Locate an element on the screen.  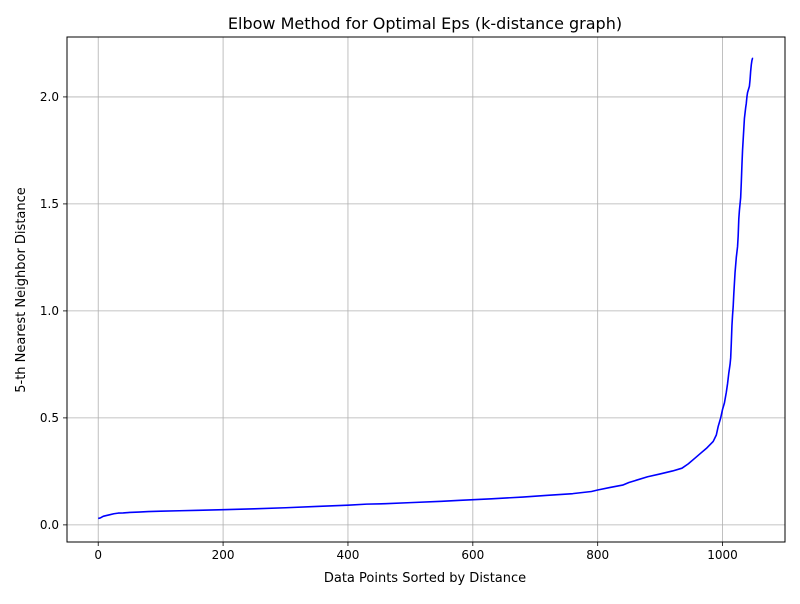
y-tick-label: 0.5 is located at coordinates (49, 418).